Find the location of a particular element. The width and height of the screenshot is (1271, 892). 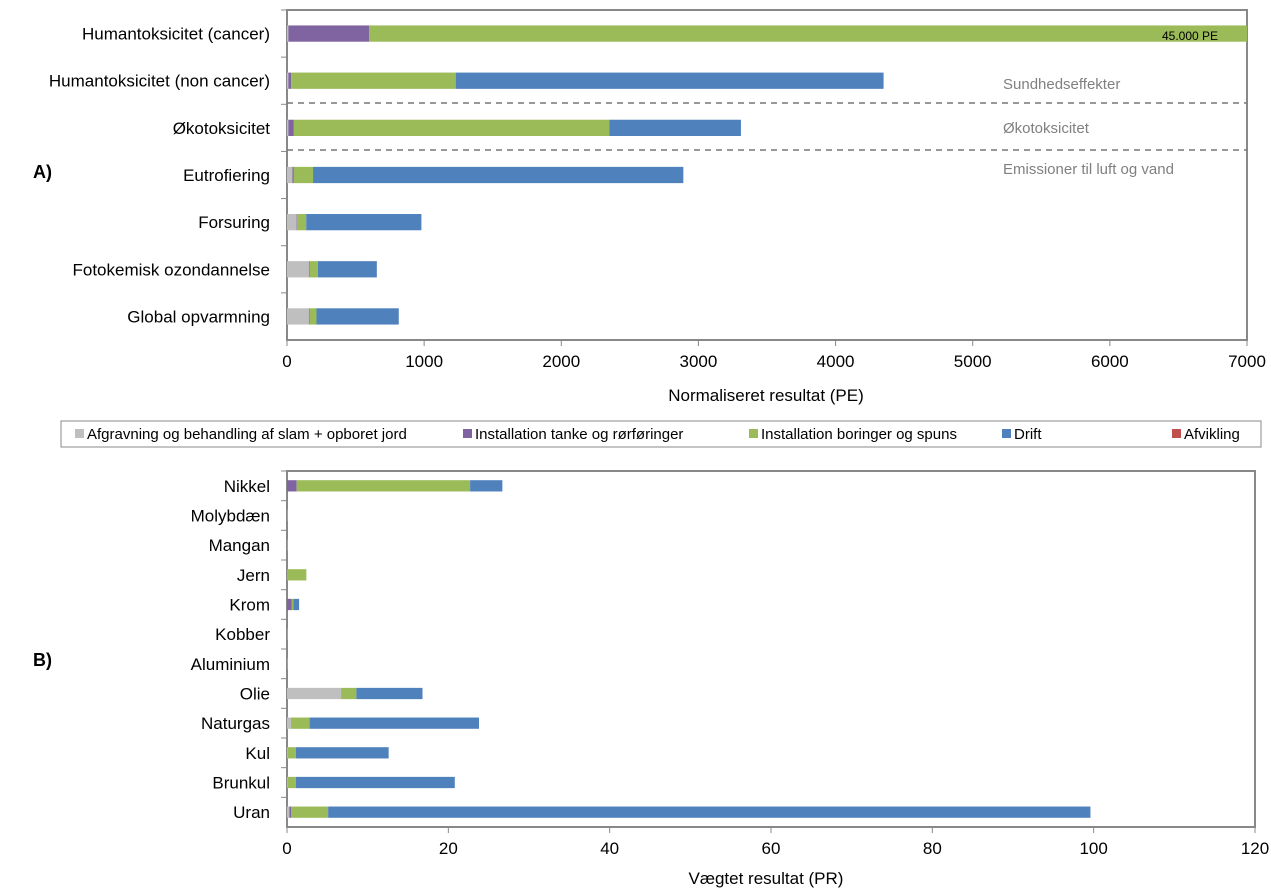

bar-kul-excavation is located at coordinates (287, 753).